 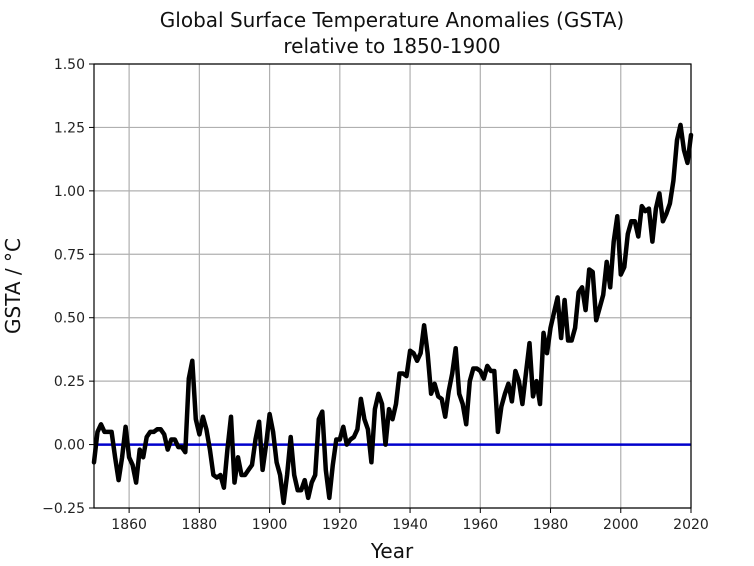 What do you see at coordinates (69, 319) in the screenshot?
I see `y-tick-label: 0.50` at bounding box center [69, 319].